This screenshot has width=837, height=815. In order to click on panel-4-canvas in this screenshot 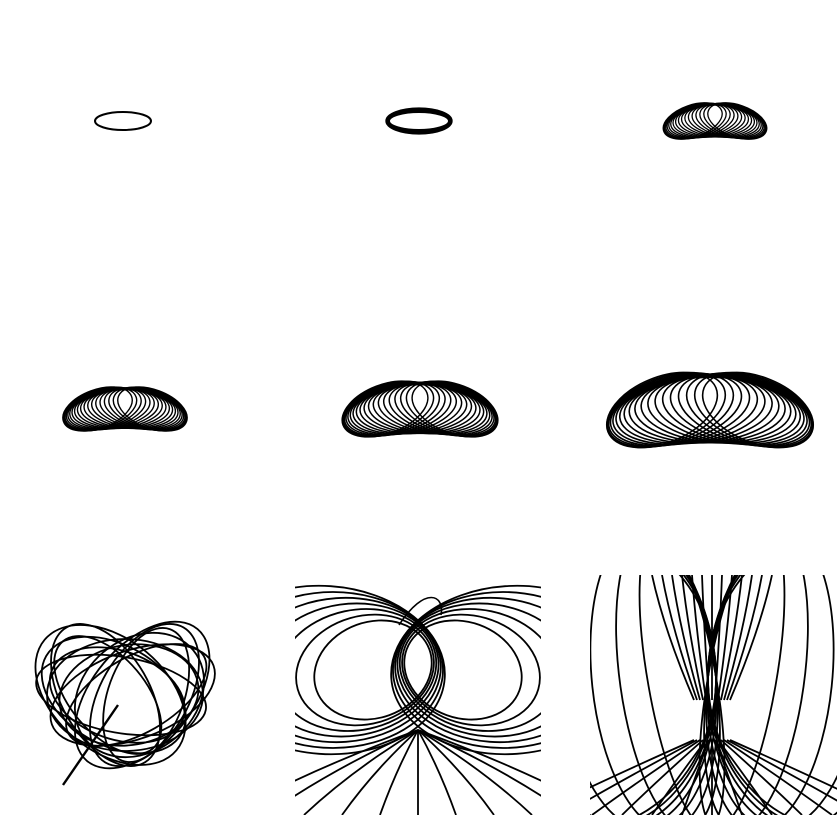, I will do `click(125, 409)`.